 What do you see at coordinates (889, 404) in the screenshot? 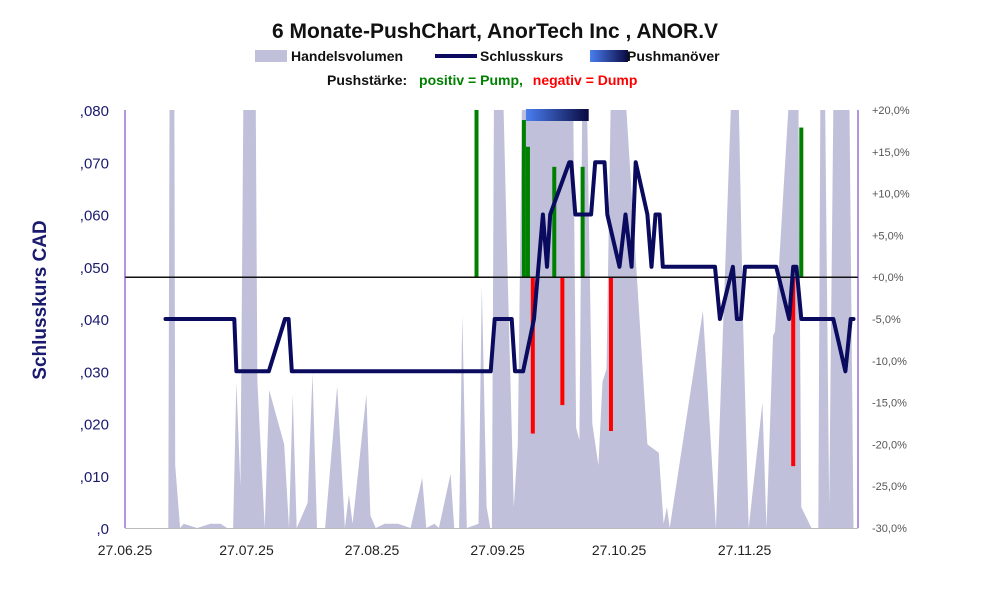
I see `y-right-tick-label: -15,0%` at bounding box center [889, 404].